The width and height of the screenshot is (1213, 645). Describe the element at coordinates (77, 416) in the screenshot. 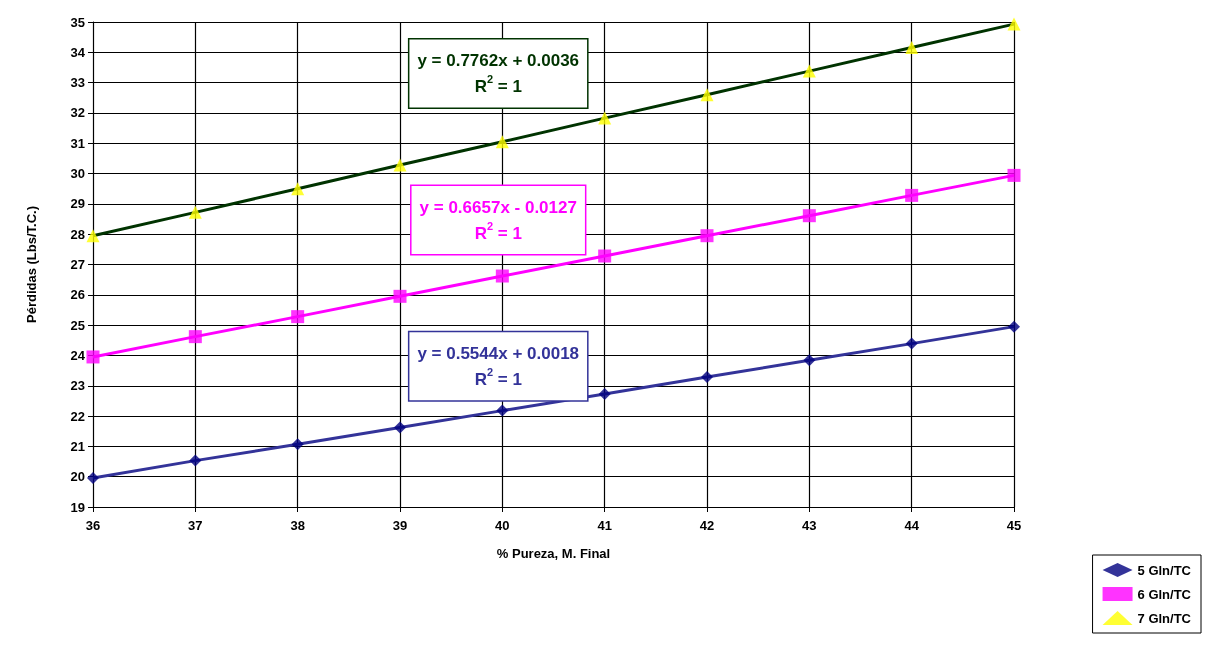

I see `y-tick-label: 22` at that location.